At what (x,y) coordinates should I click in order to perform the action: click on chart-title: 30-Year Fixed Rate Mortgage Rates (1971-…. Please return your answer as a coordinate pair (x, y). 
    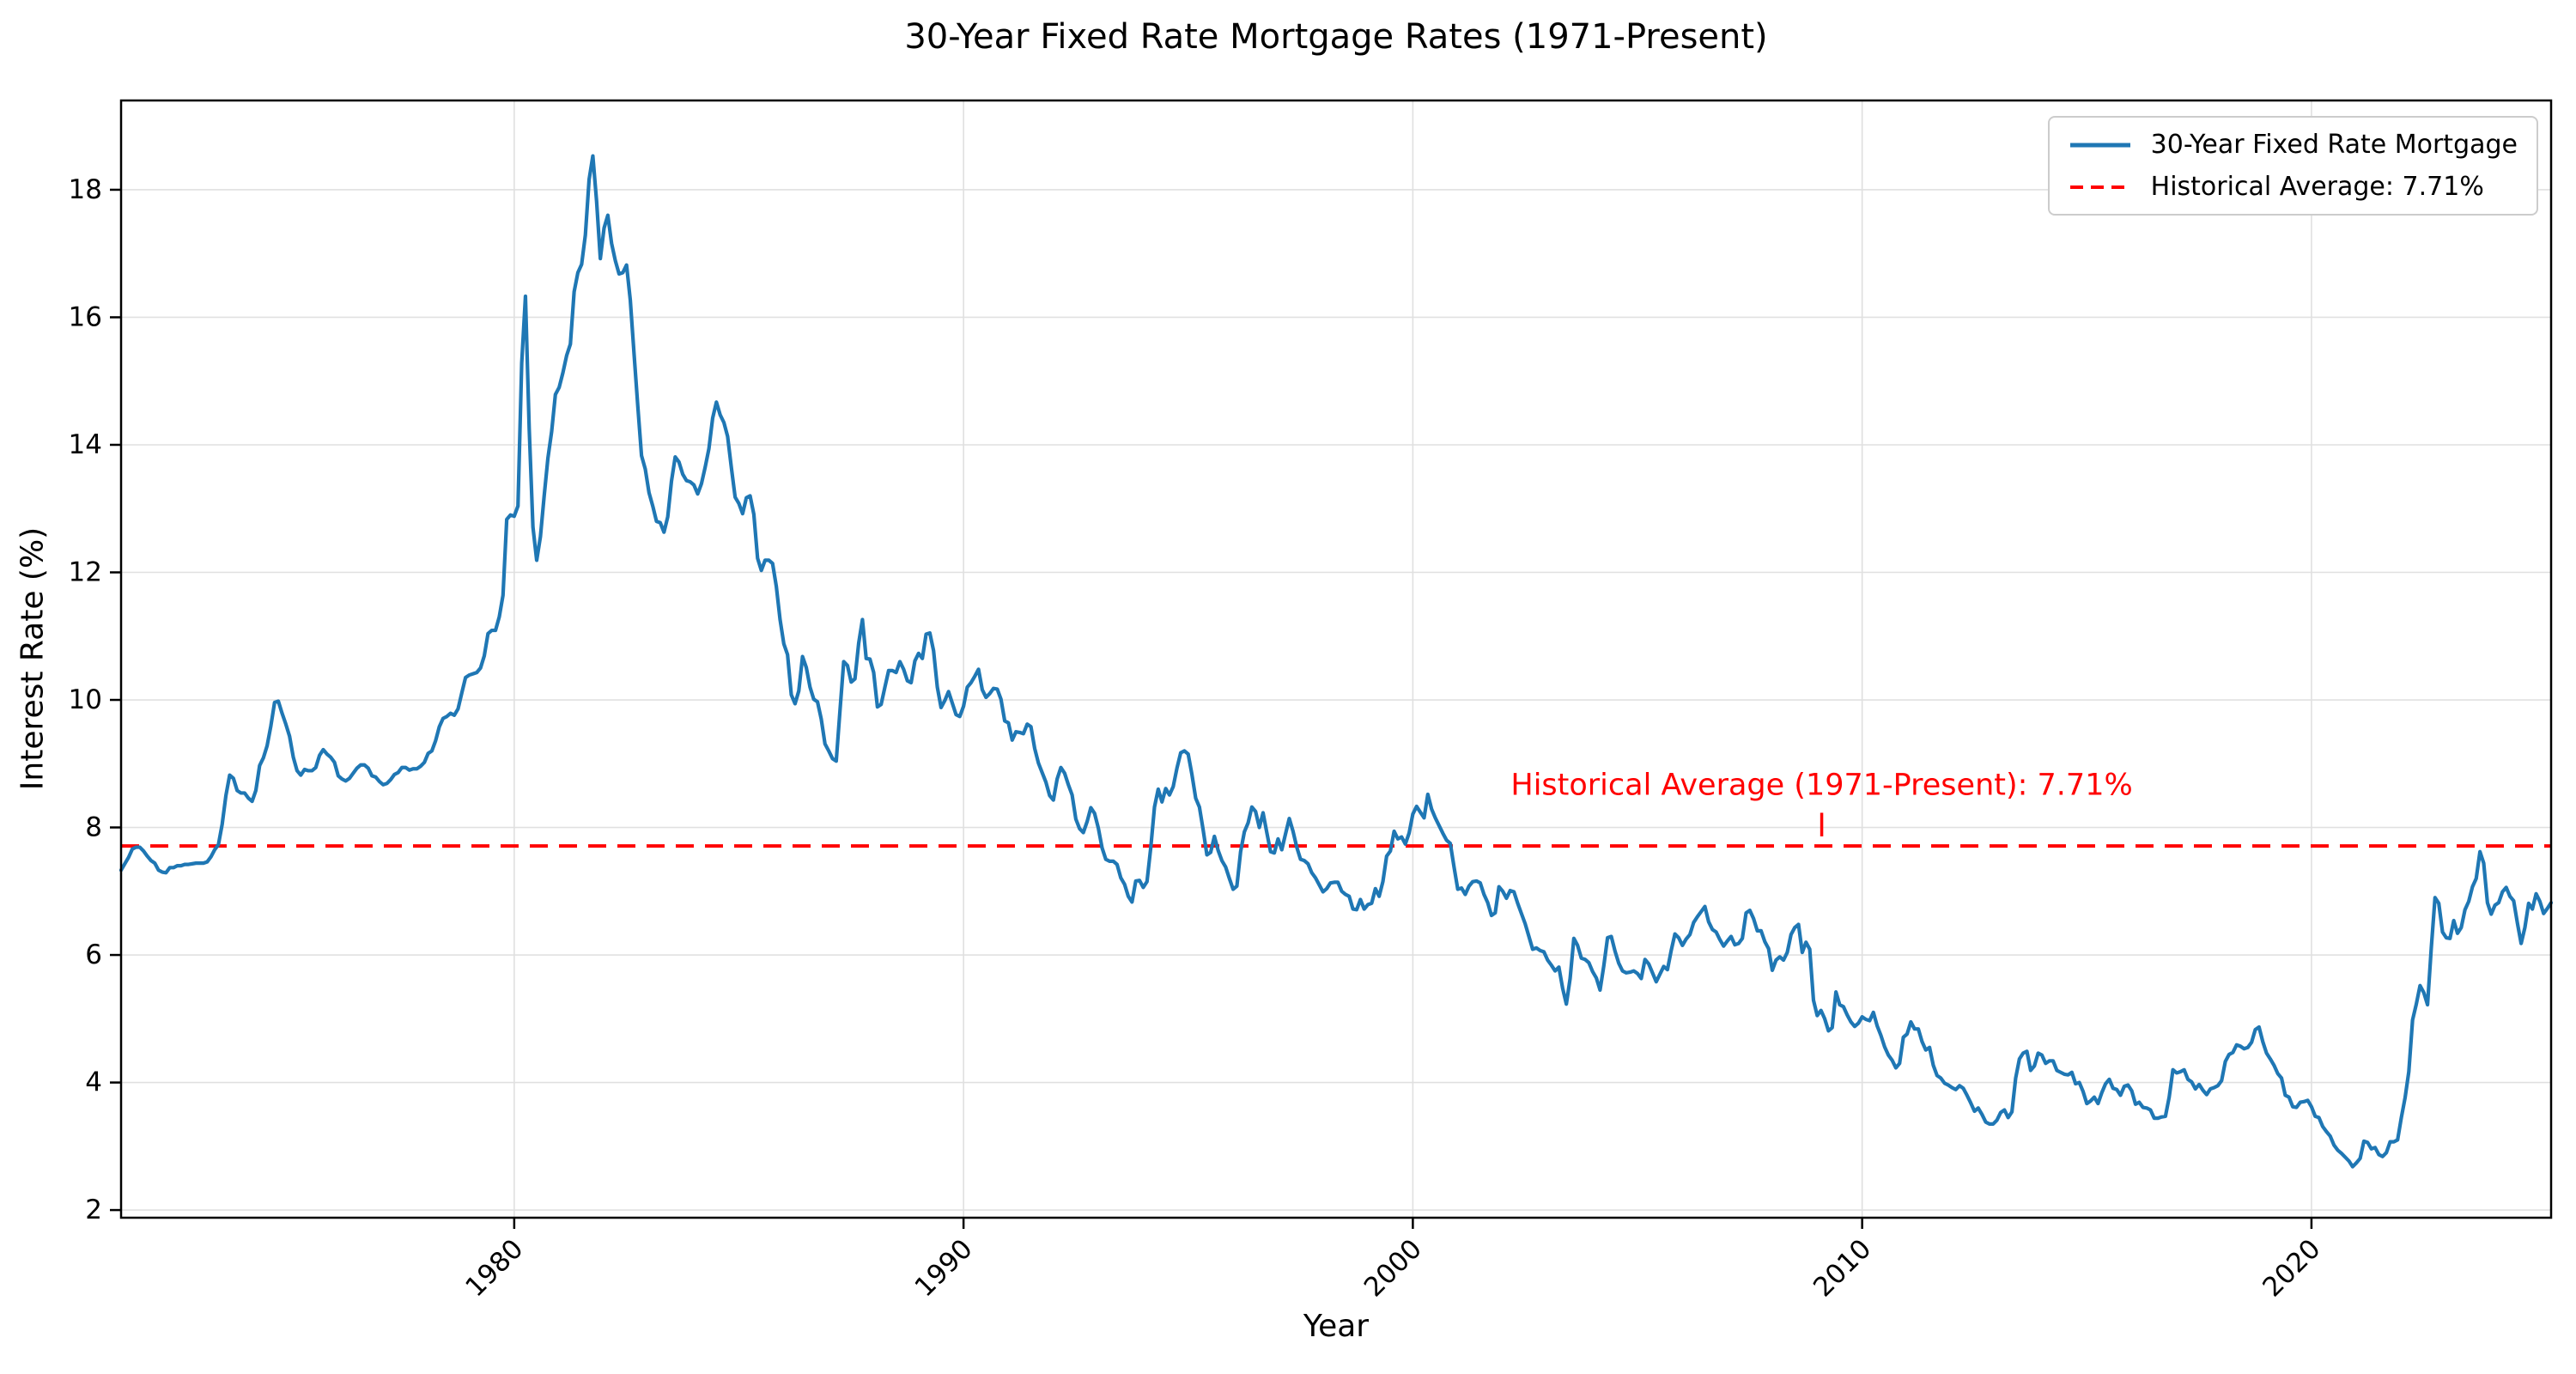
    Looking at the image, I should click on (1336, 37).